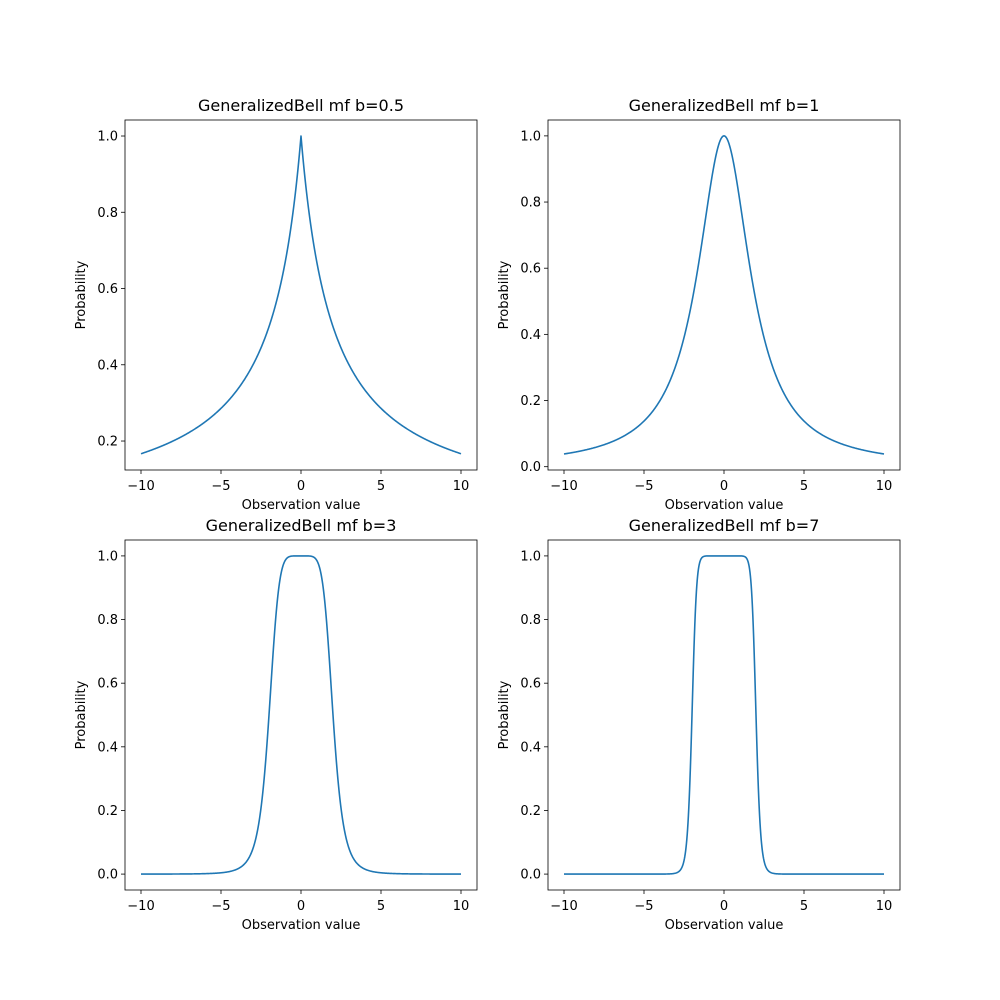 The height and width of the screenshot is (1000, 1000). Describe the element at coordinates (301, 105) in the screenshot. I see `chart-title: GeneralizedBell mf b=0.5` at that location.